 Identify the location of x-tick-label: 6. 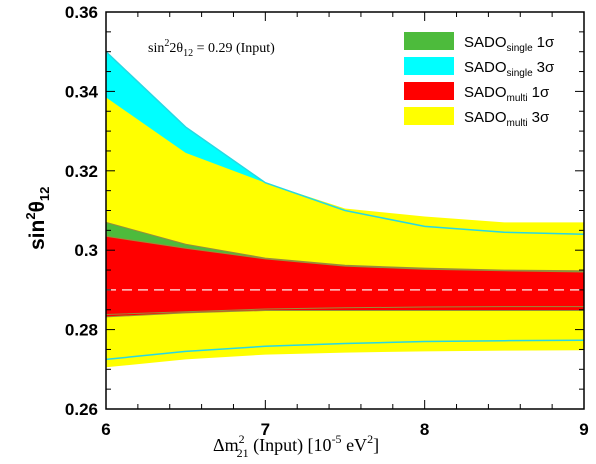
(105, 429).